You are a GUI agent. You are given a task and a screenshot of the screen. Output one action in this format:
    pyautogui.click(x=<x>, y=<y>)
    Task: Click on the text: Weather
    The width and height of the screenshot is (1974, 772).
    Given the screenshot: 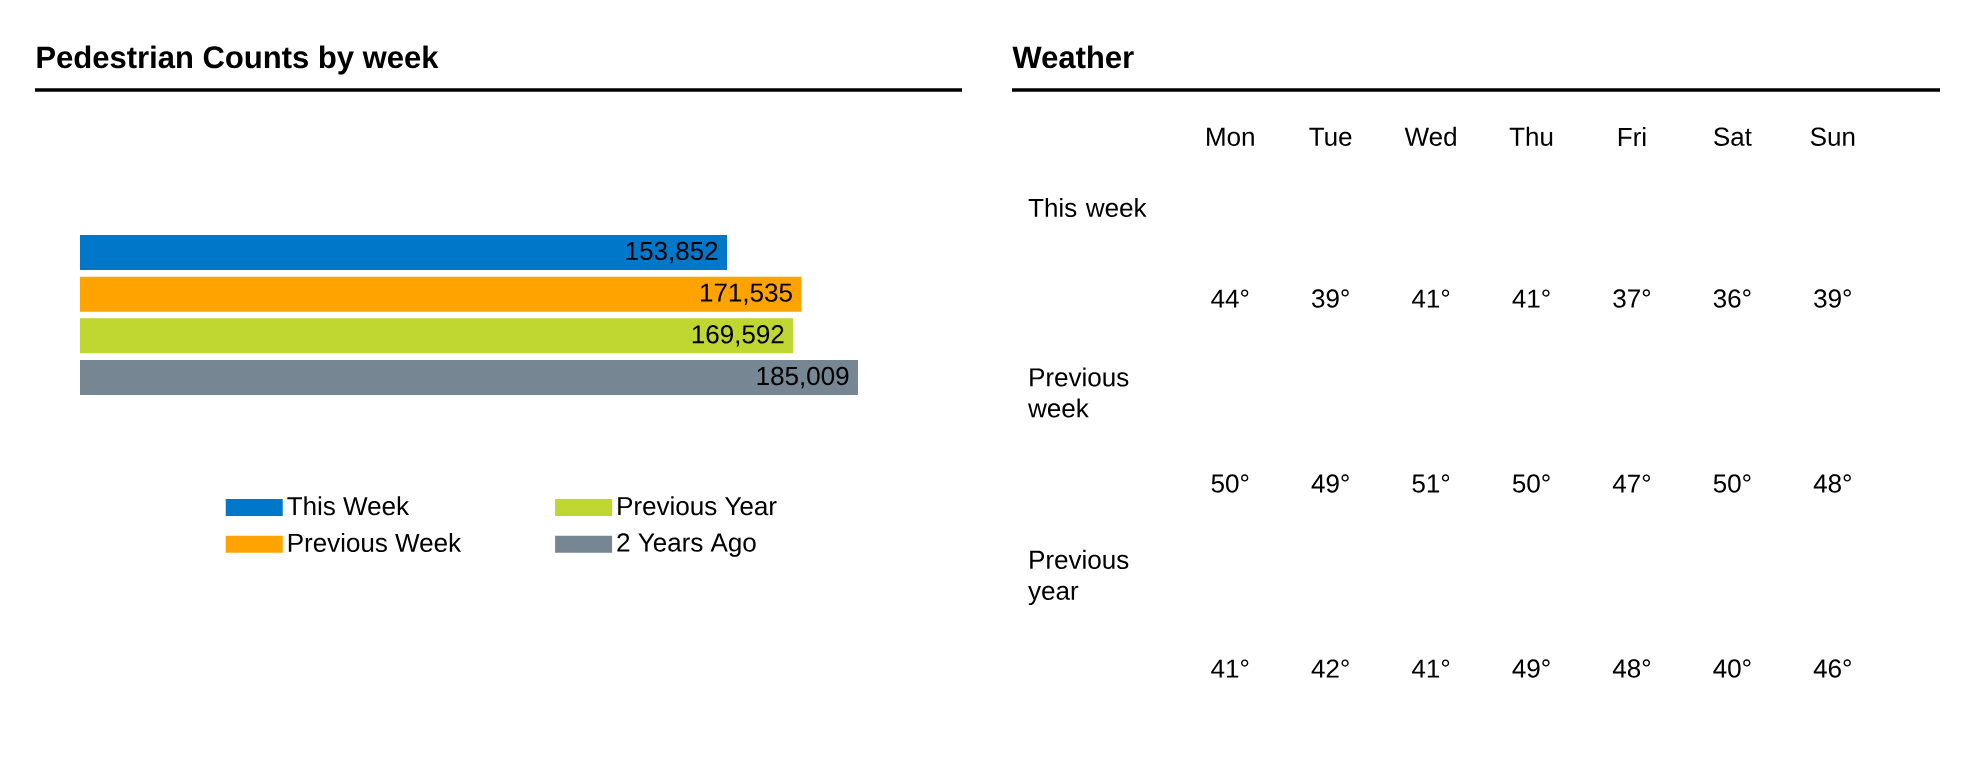 What is the action you would take?
    pyautogui.click(x=1073, y=57)
    